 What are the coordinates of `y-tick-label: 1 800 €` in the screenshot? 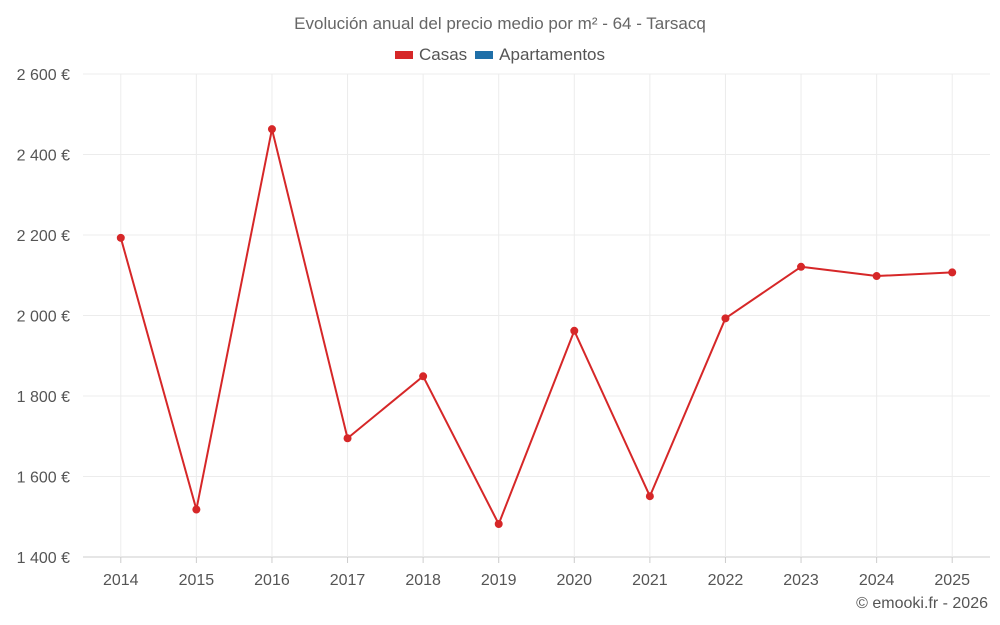 It's located at (43, 397).